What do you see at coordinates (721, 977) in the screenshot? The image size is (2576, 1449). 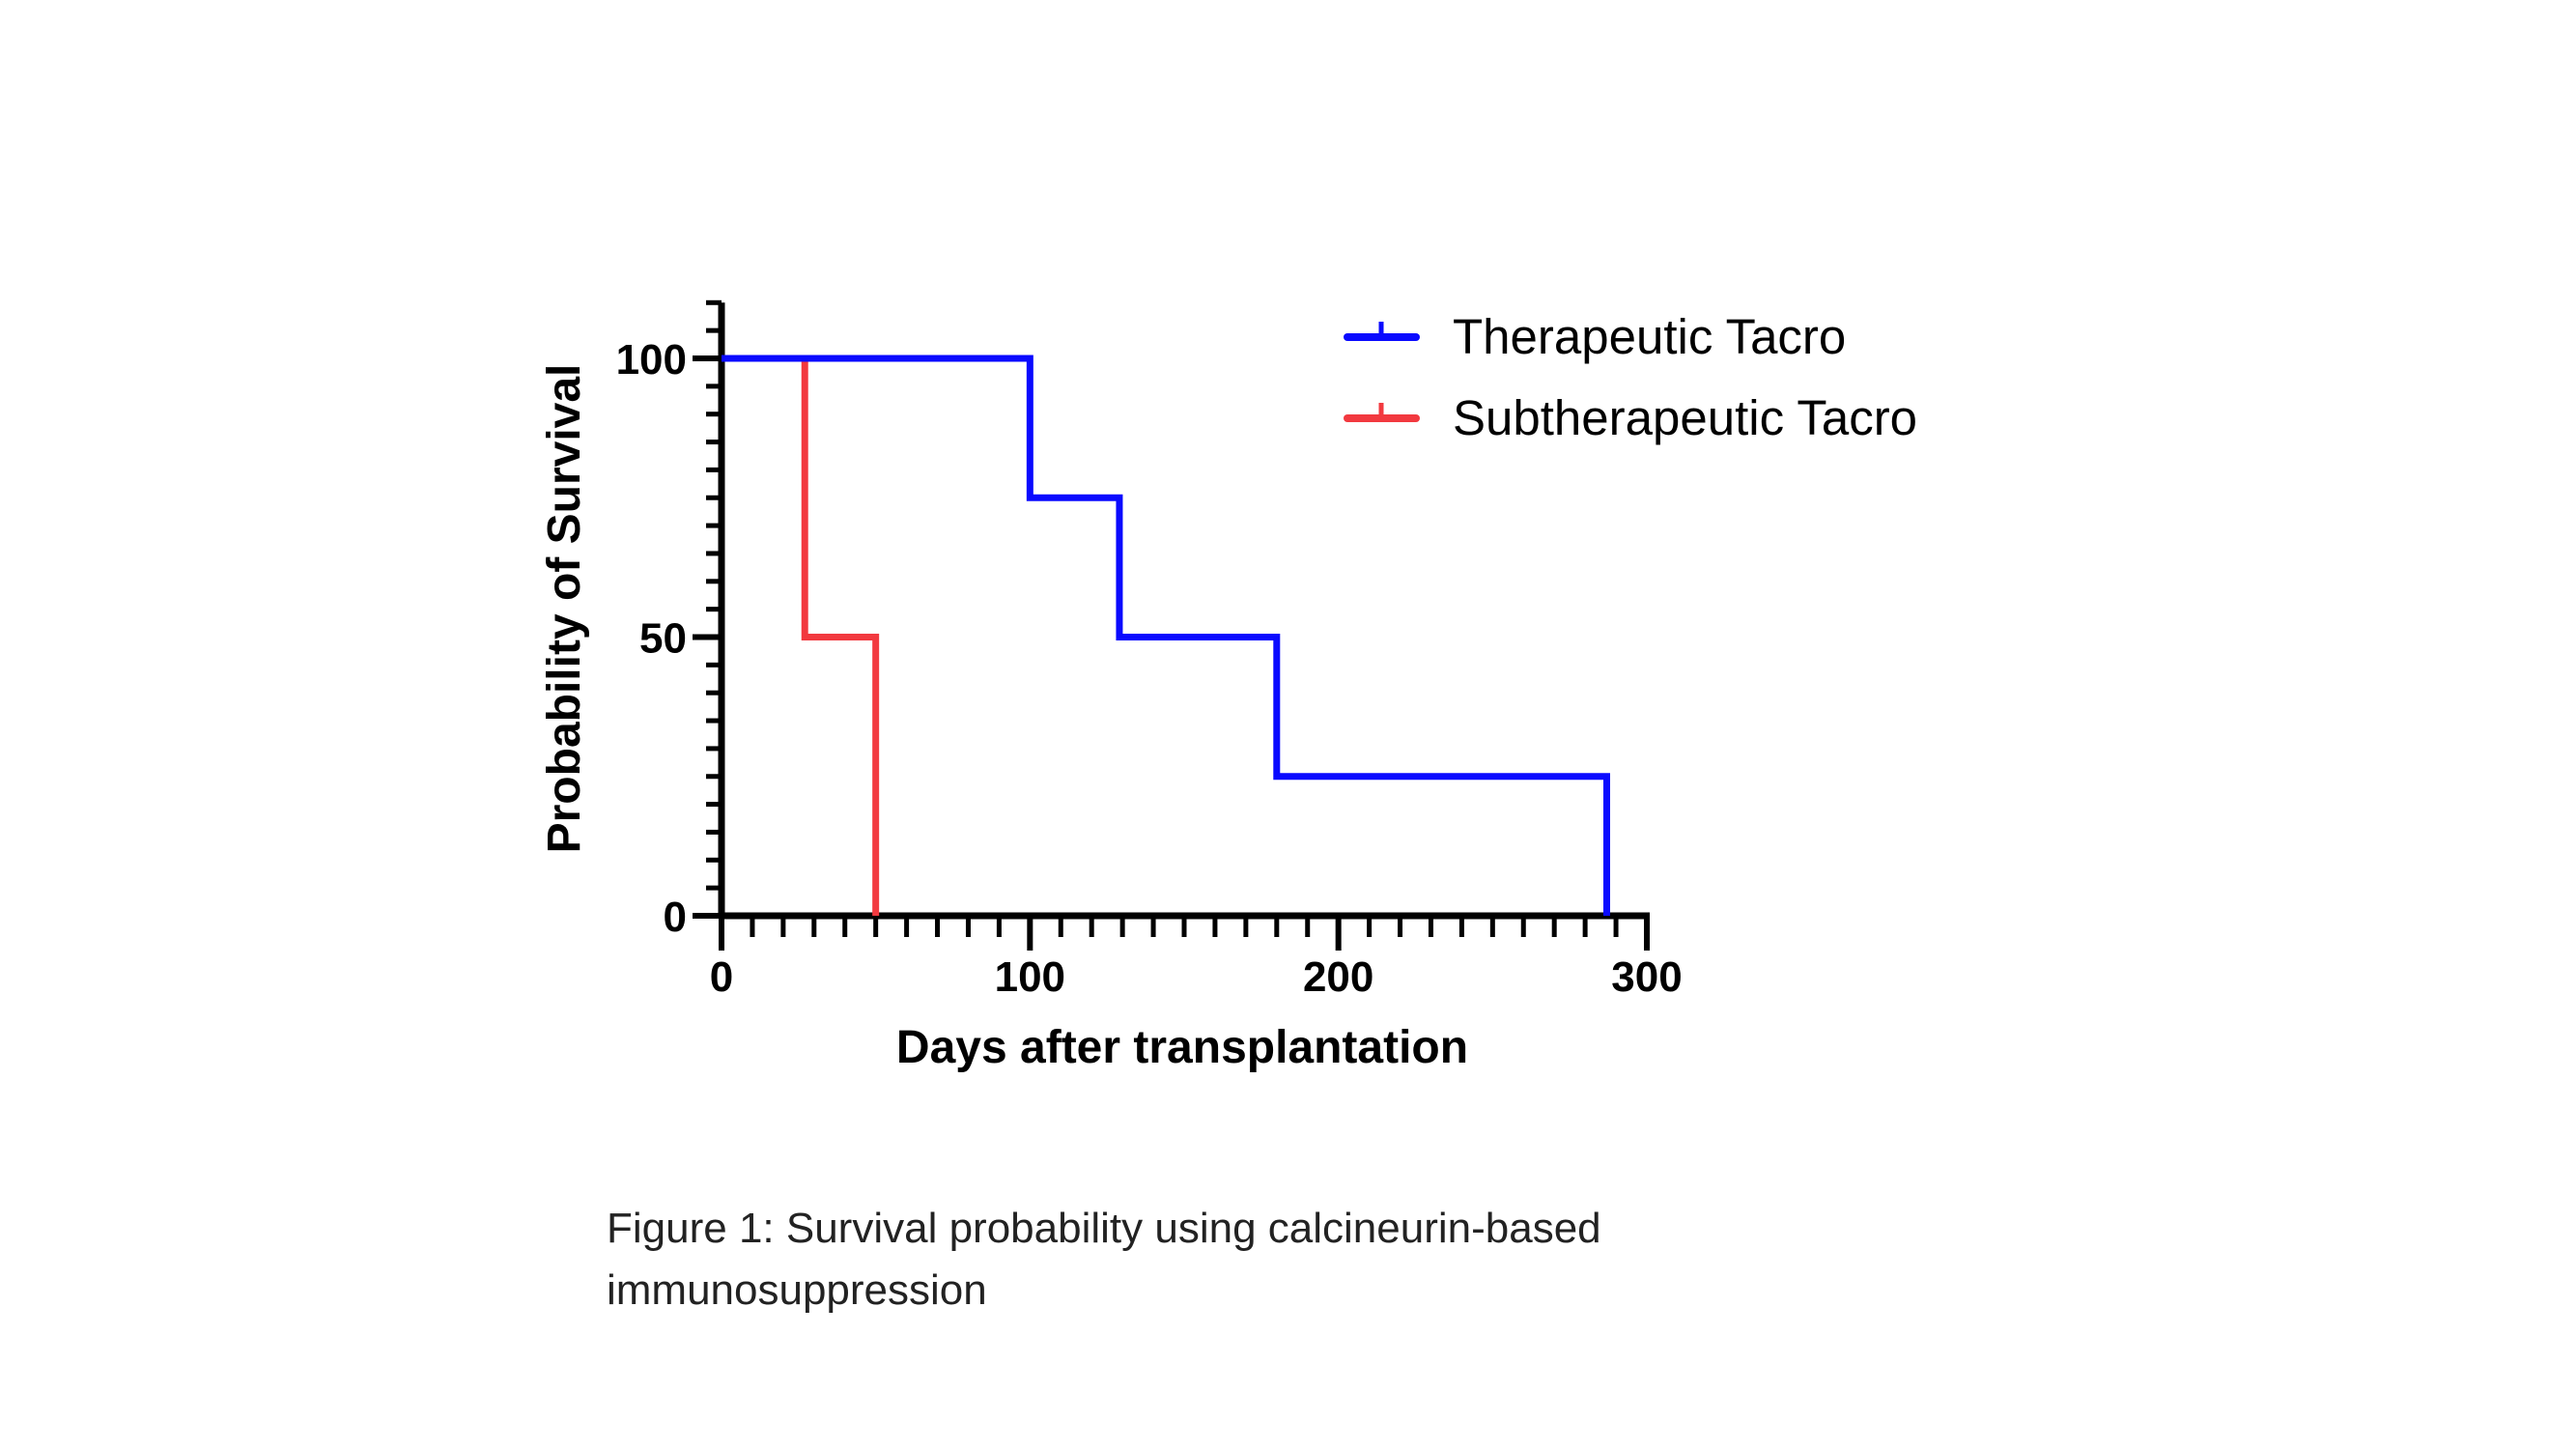 I see `x-tick-label: 0` at bounding box center [721, 977].